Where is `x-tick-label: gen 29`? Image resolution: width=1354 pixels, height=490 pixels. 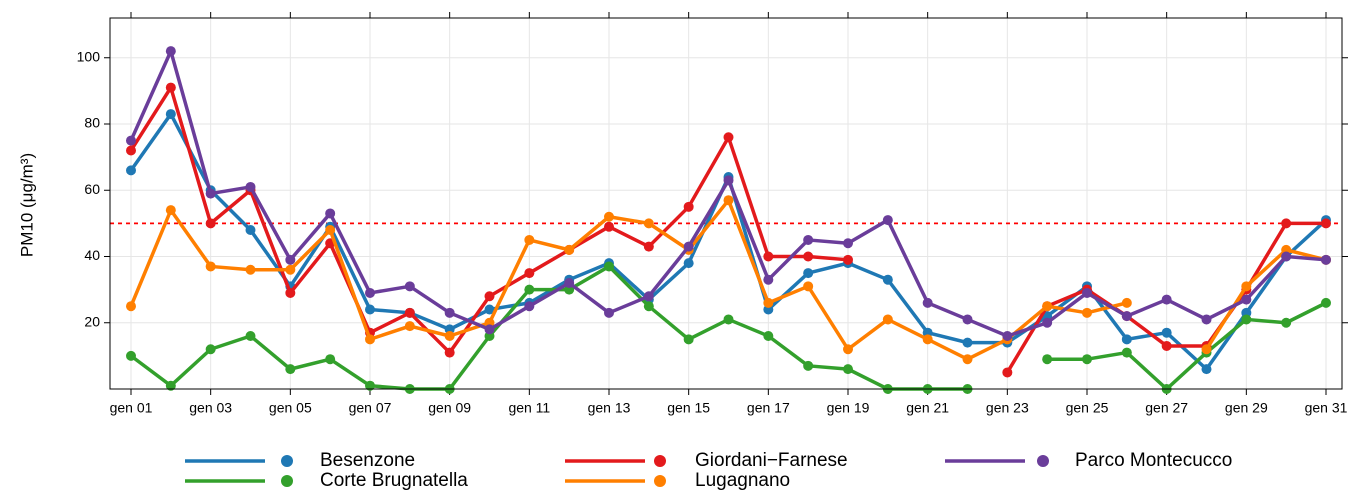
x-tick-label: gen 29 is located at coordinates (1246, 408).